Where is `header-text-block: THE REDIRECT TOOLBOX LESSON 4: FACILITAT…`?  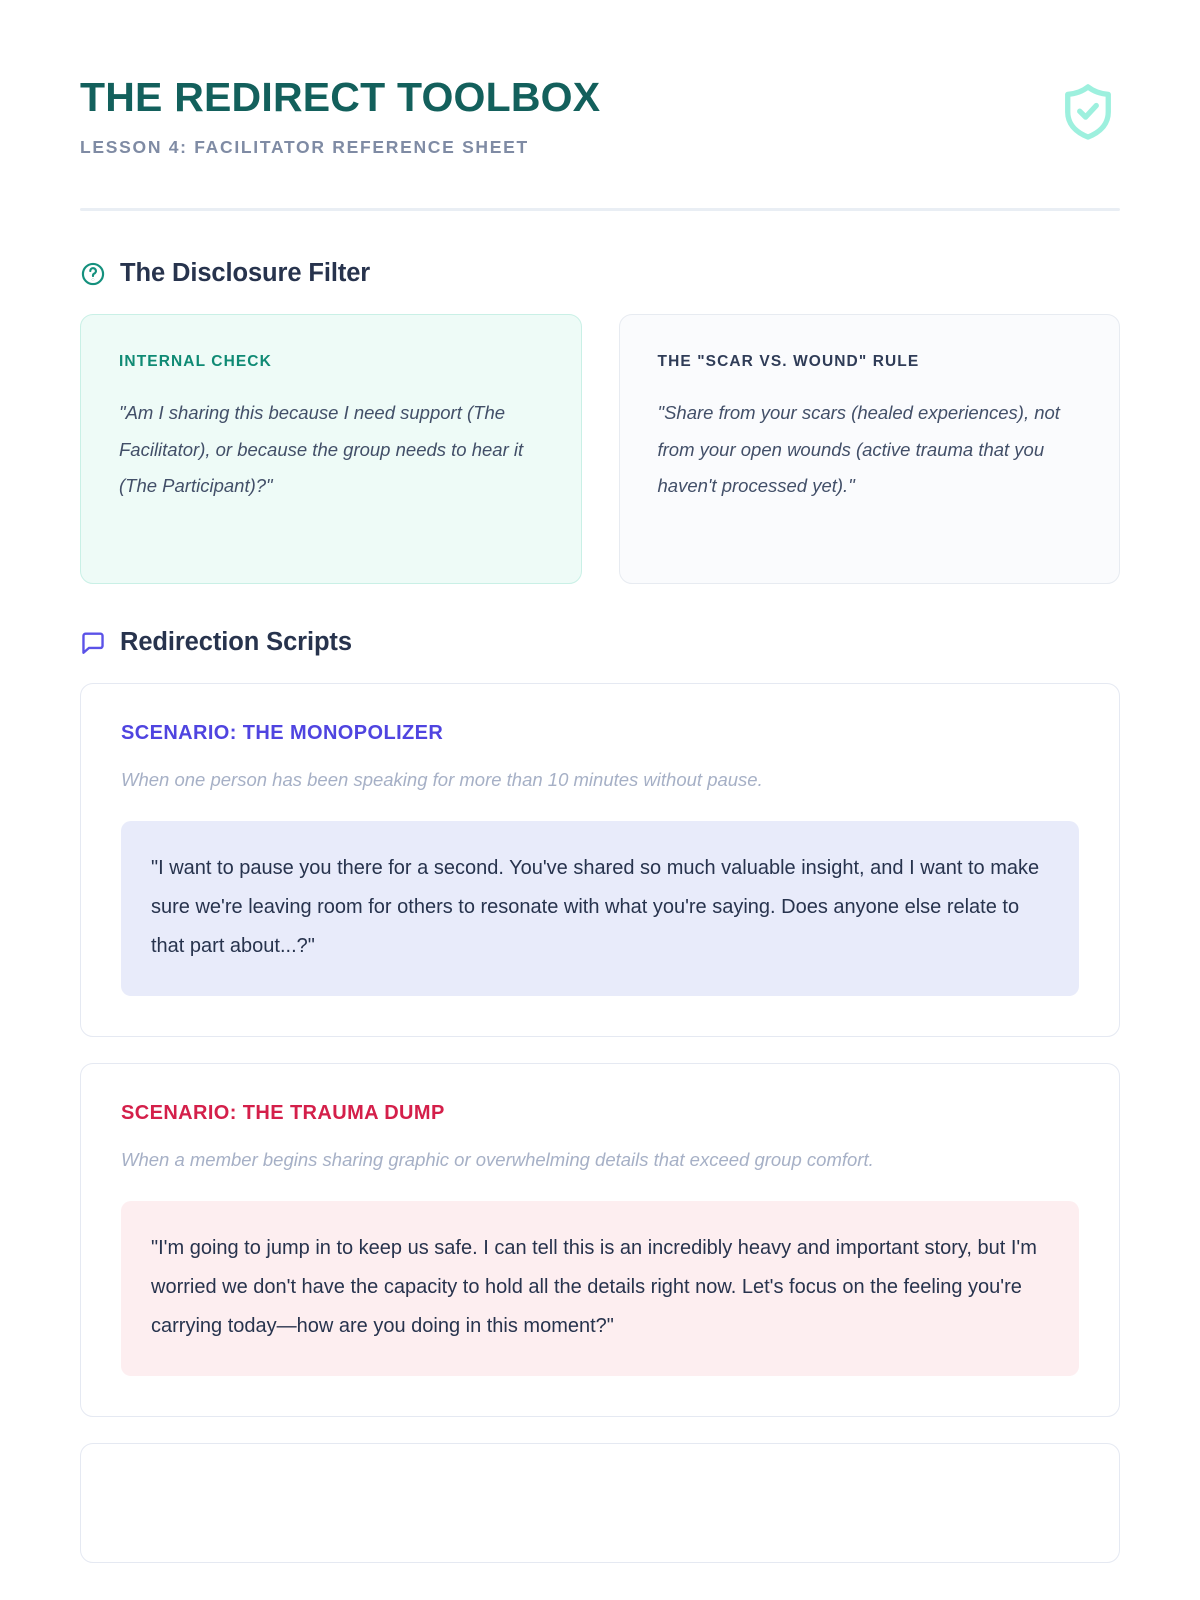 header-text-block: THE REDIRECT TOOLBOX LESSON 4: FACILITAT… is located at coordinates (340, 115).